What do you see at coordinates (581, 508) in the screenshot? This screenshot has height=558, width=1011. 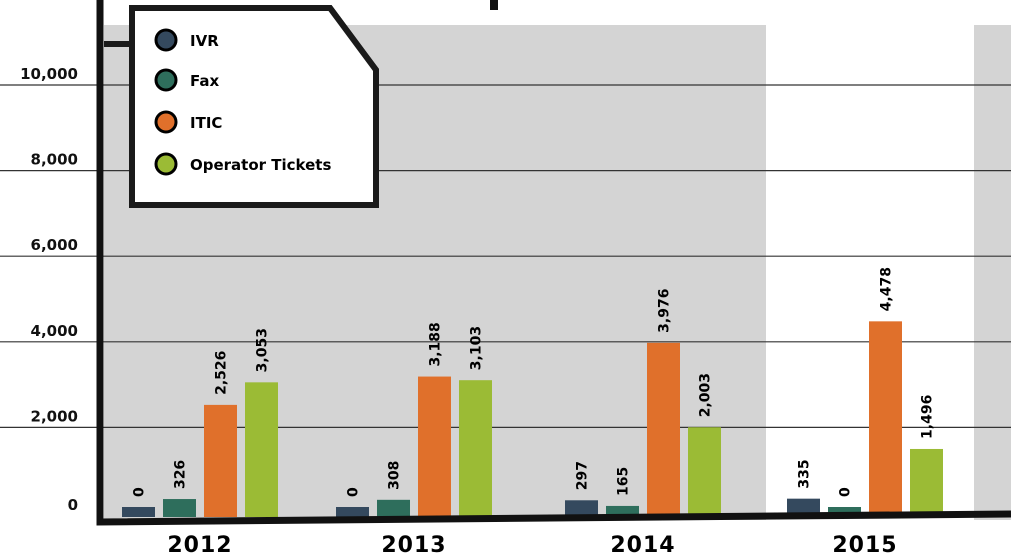 I see `bar-ivr-2014` at bounding box center [581, 508].